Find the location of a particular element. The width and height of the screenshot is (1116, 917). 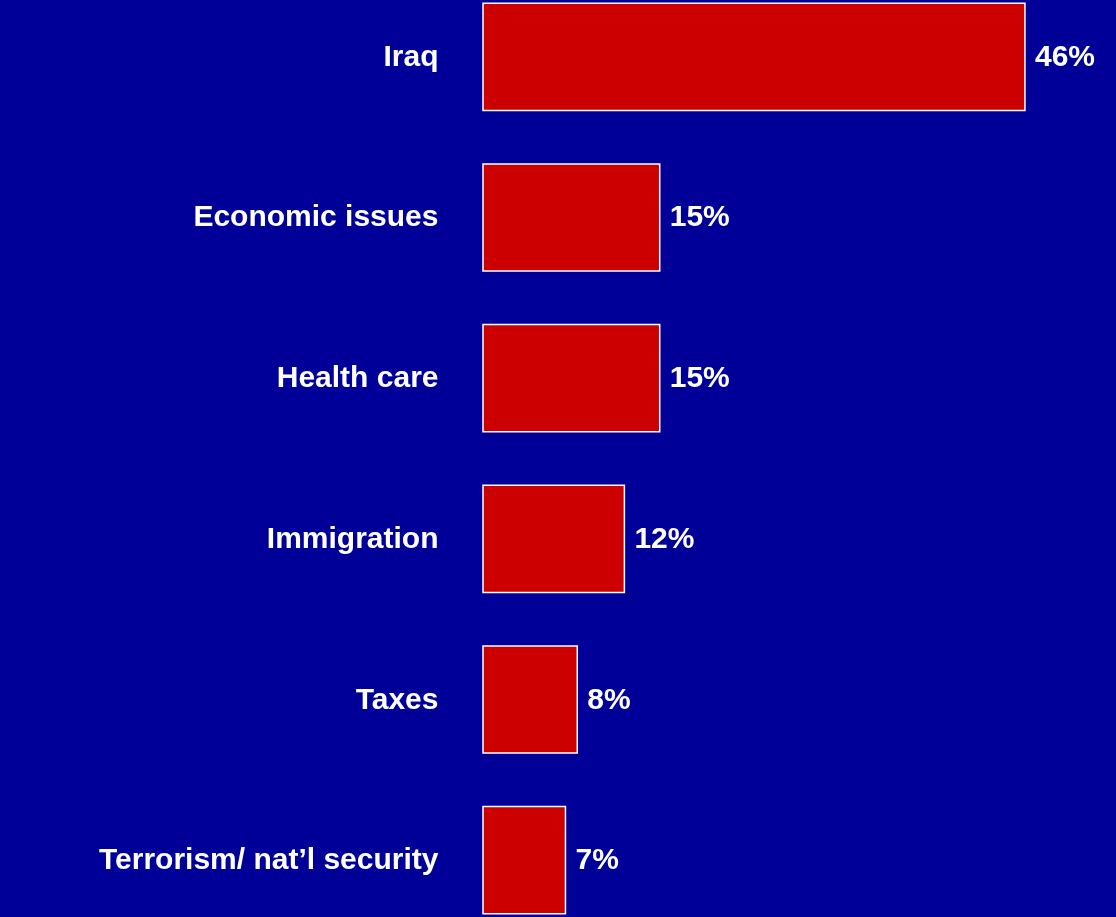

y-tick-label: Immigration is located at coordinates (352, 537).